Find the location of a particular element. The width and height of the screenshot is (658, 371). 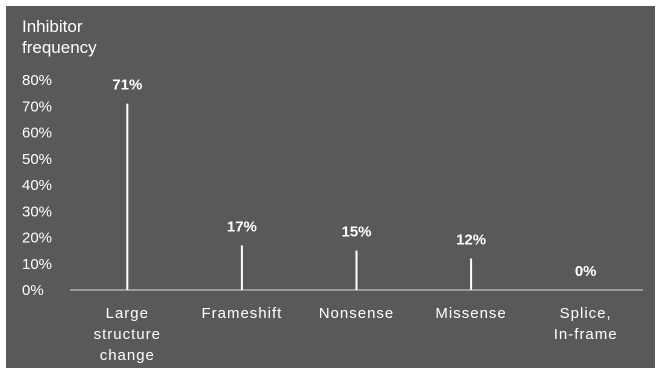

x-tick-label: Frameshift is located at coordinates (241, 313).